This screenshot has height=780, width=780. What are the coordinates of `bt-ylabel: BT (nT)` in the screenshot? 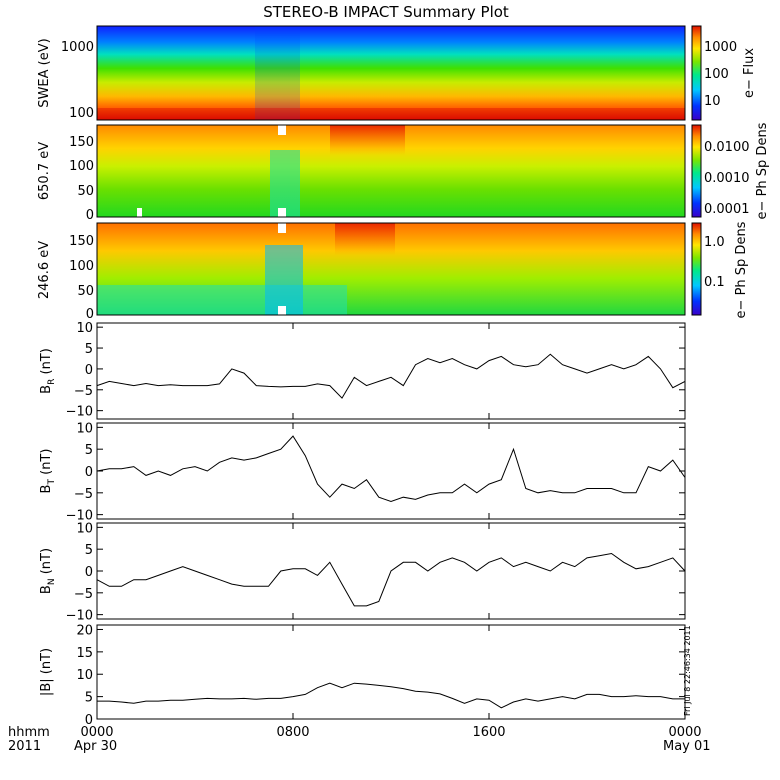 It's located at (48, 471).